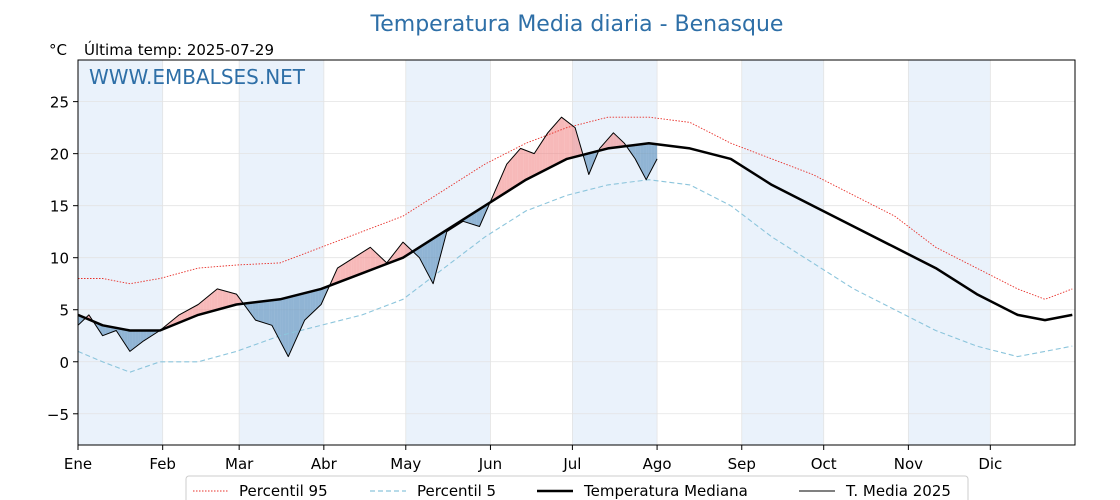 The height and width of the screenshot is (500, 1120). Describe the element at coordinates (990, 464) in the screenshot. I see `x-tick-label: Dic` at that location.